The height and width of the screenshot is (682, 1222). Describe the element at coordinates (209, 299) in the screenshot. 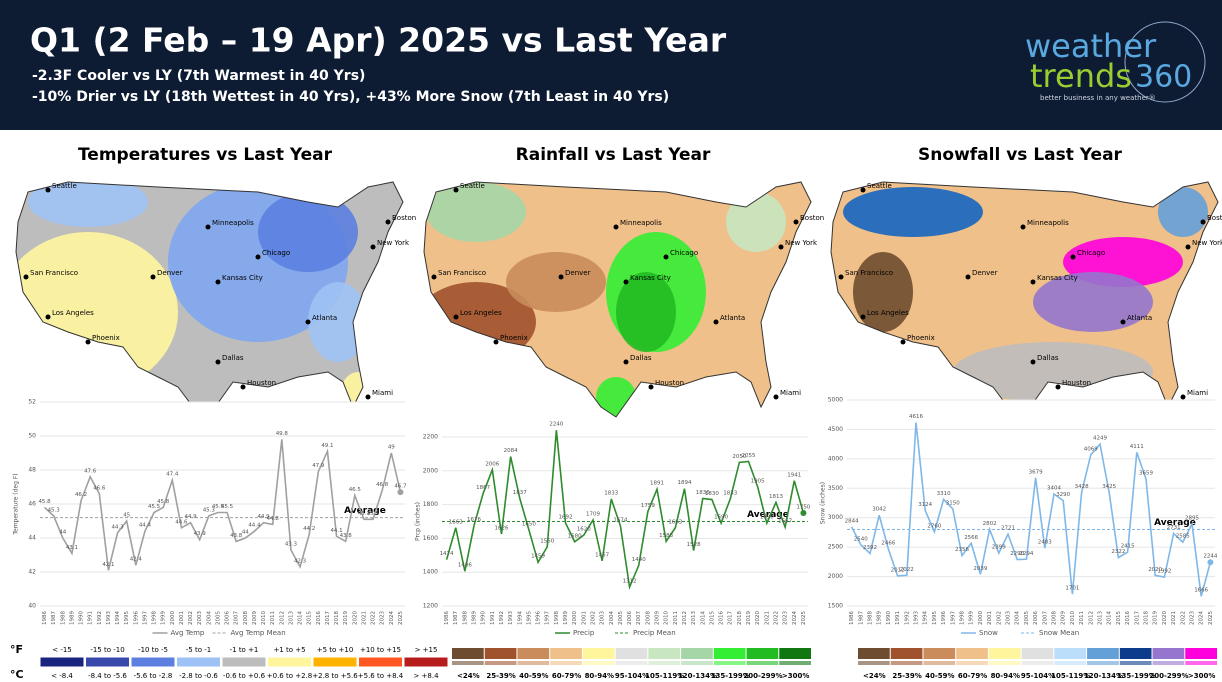

I see `map-outline` at that location.